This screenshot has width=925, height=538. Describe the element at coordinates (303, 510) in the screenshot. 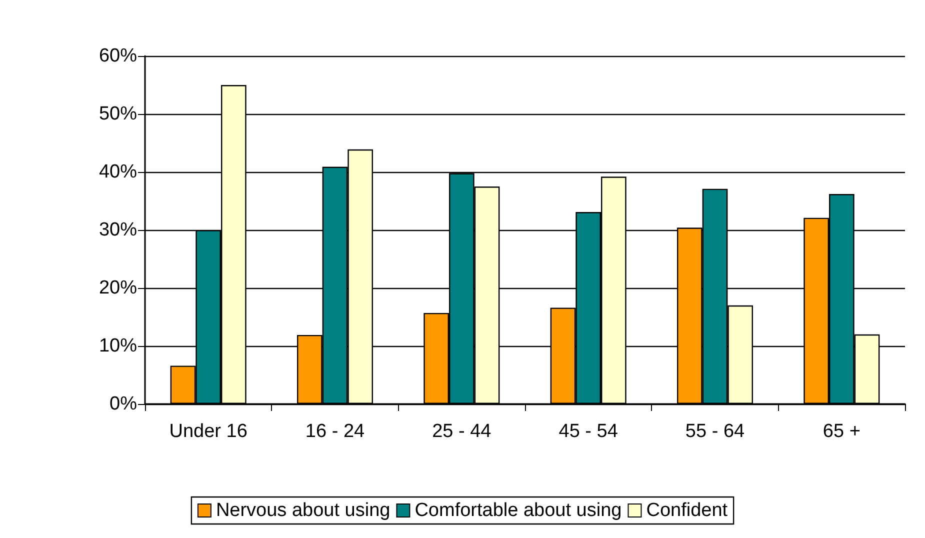

I see `legend-label: Nervous about using` at that location.